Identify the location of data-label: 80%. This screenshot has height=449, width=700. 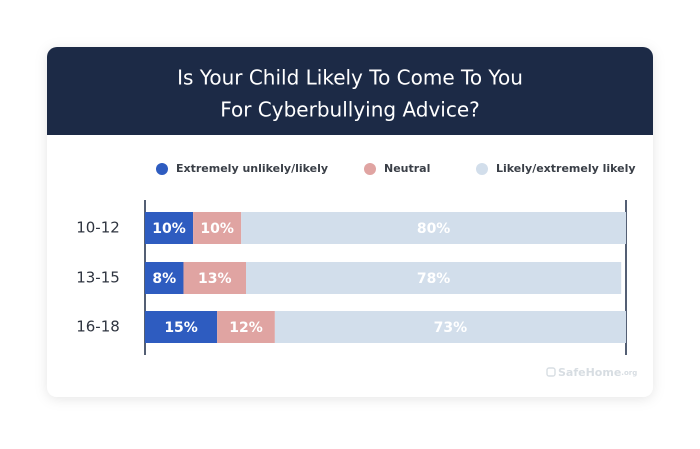
(434, 229).